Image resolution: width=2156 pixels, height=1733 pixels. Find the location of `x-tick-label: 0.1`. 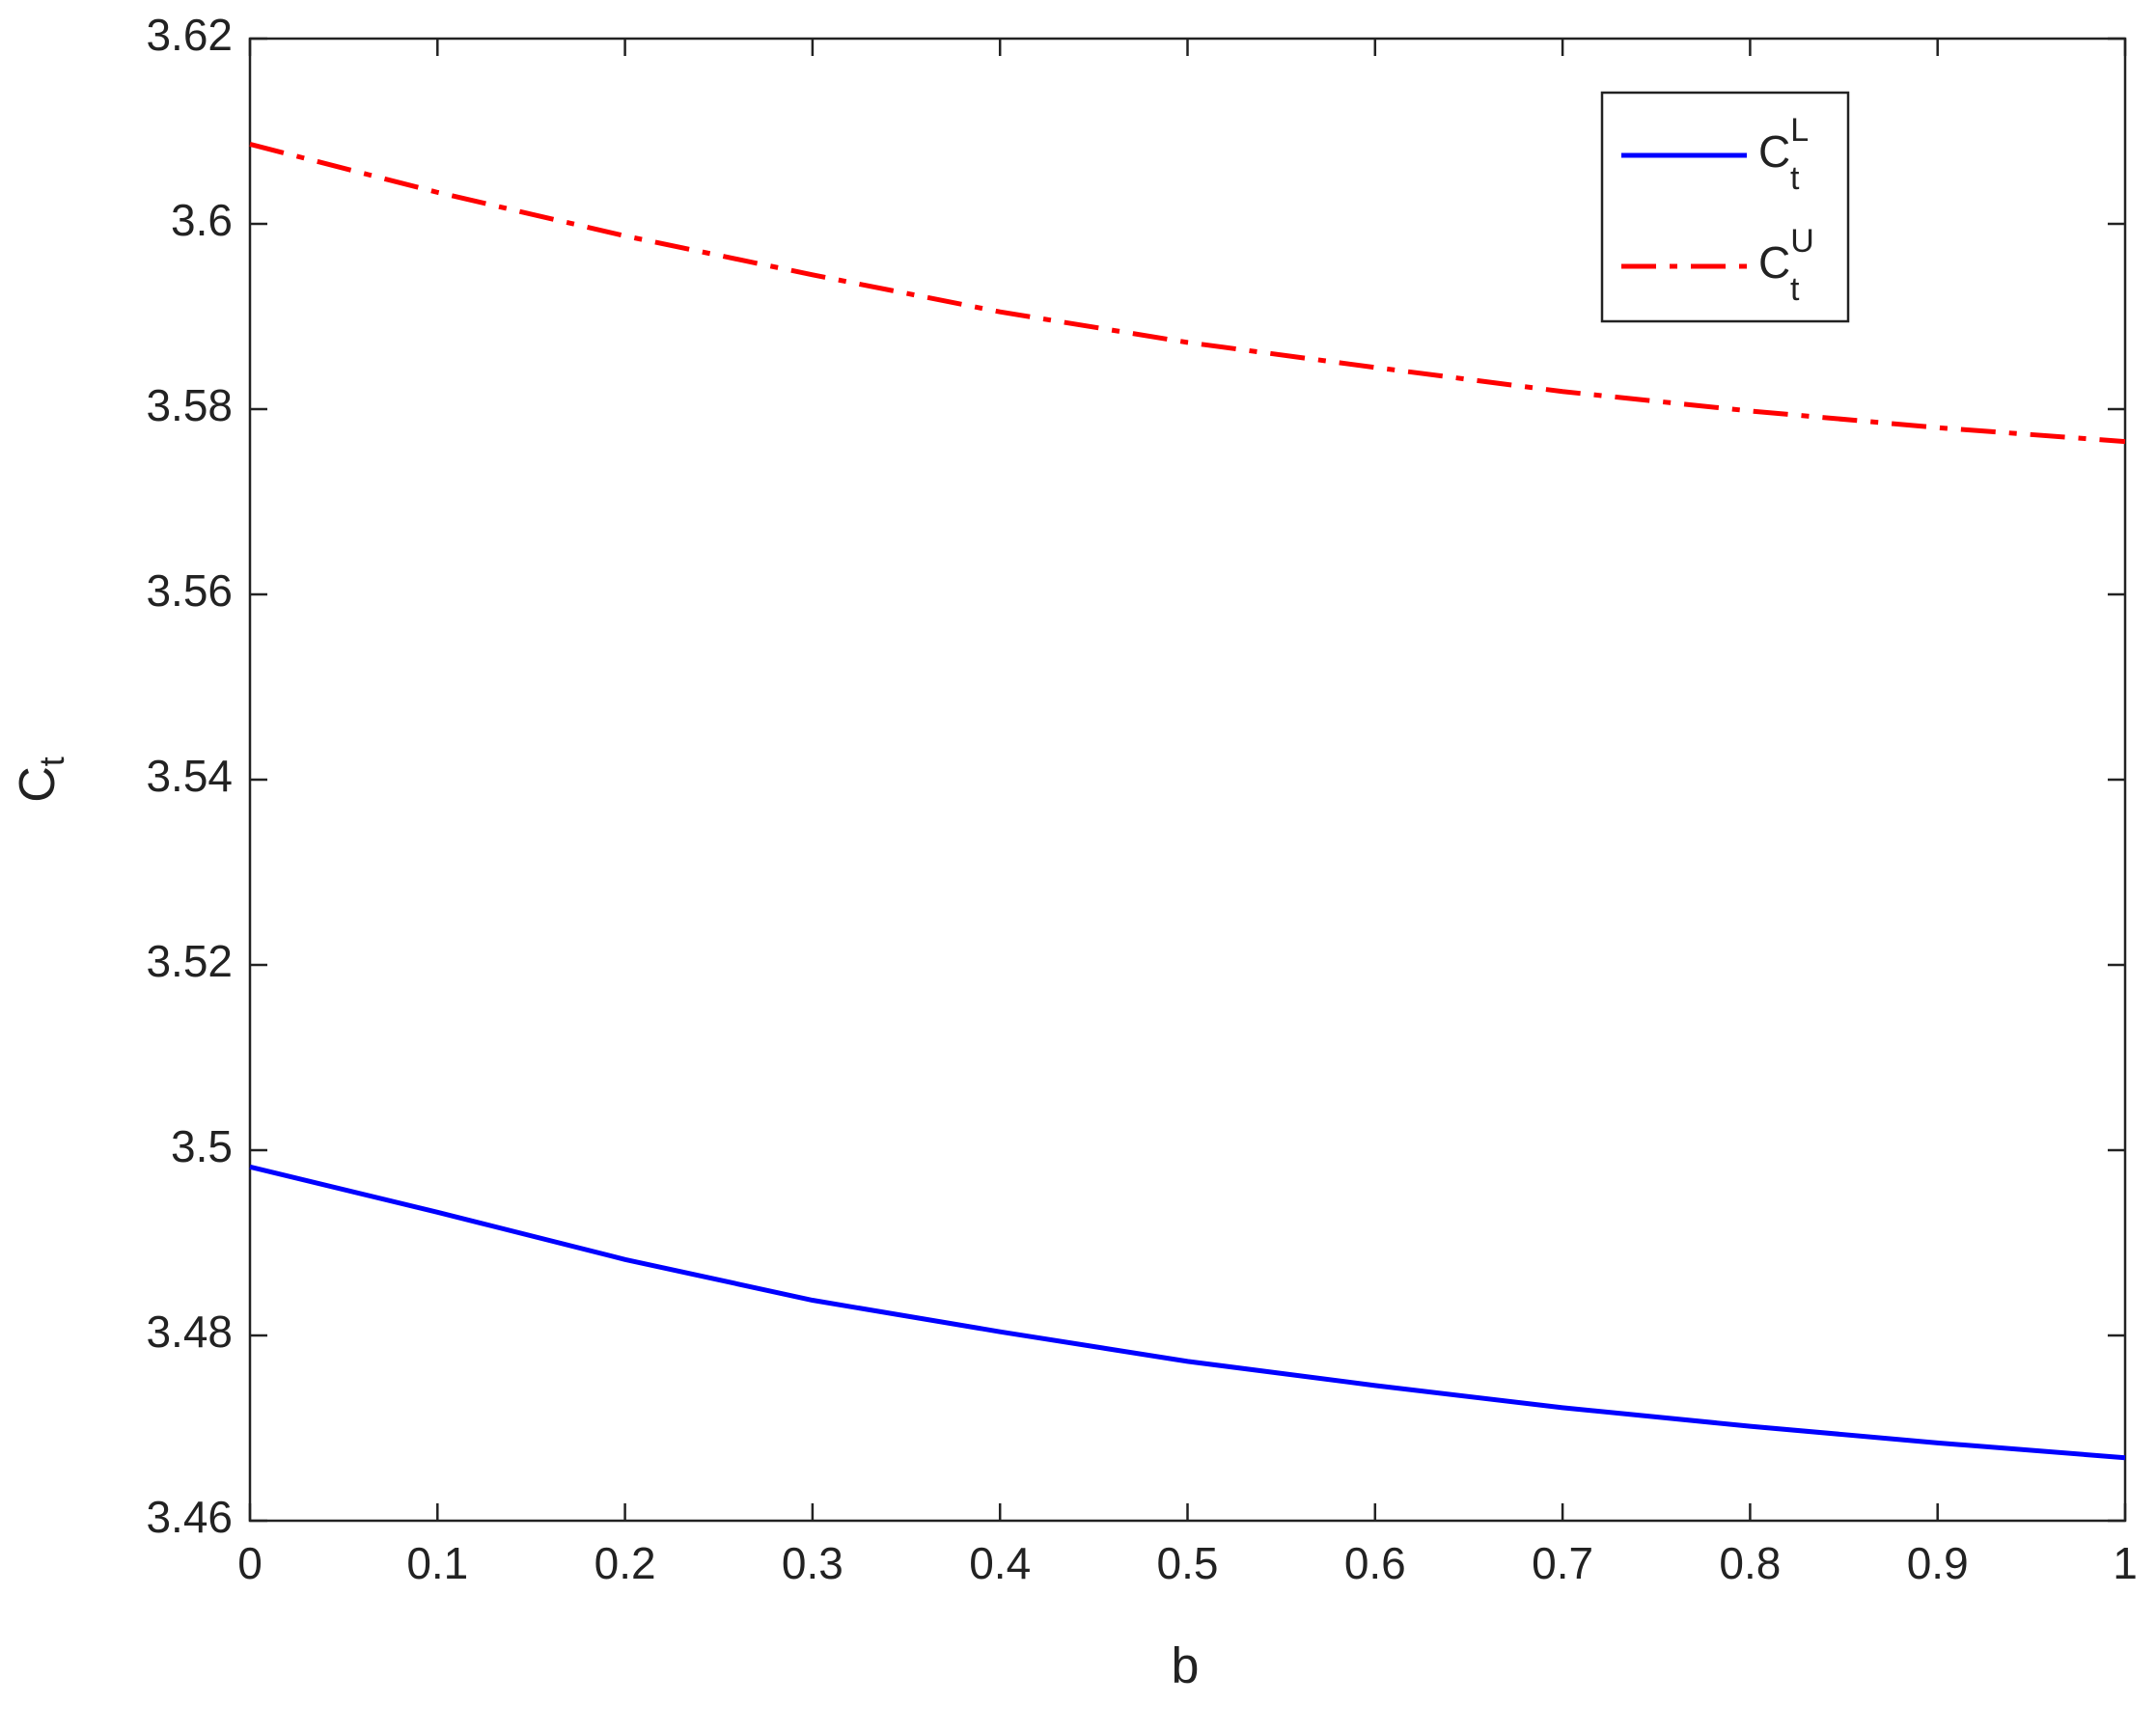

x-tick-label: 0.1 is located at coordinates (437, 1563).